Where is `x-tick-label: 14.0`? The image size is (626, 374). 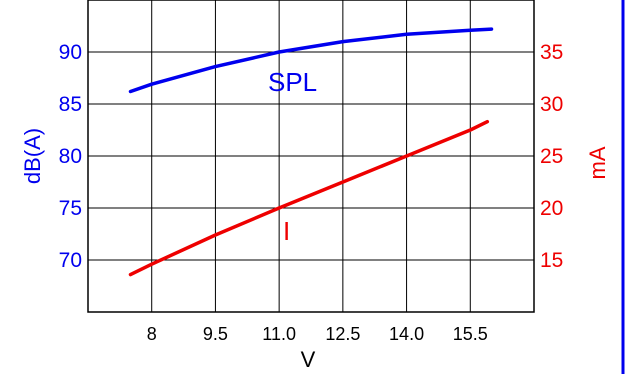
x-tick-label: 14.0 is located at coordinates (406, 334).